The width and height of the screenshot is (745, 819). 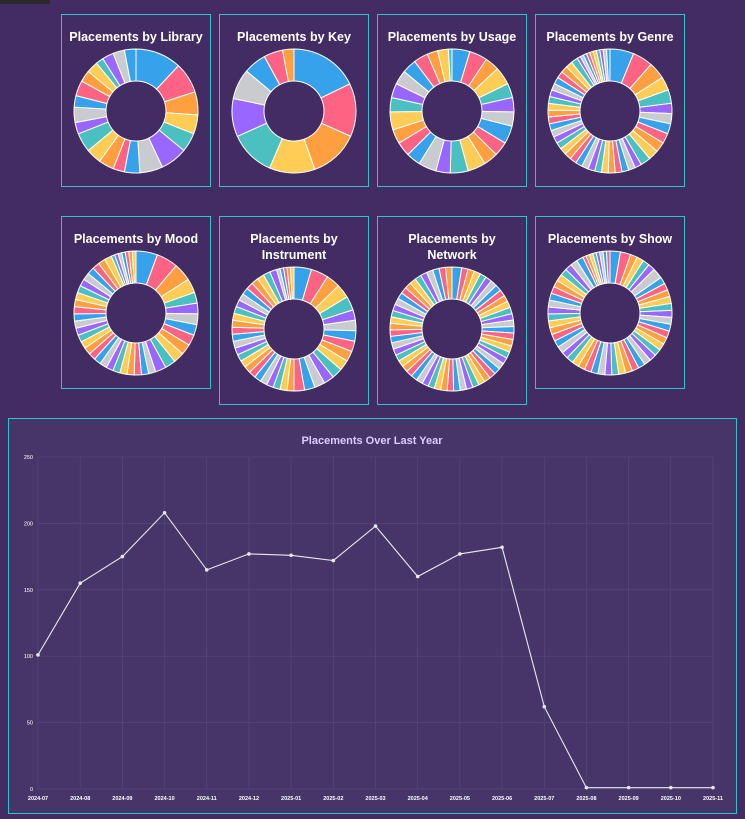 I want to click on x-tick-label: 2025-01, so click(x=291, y=799).